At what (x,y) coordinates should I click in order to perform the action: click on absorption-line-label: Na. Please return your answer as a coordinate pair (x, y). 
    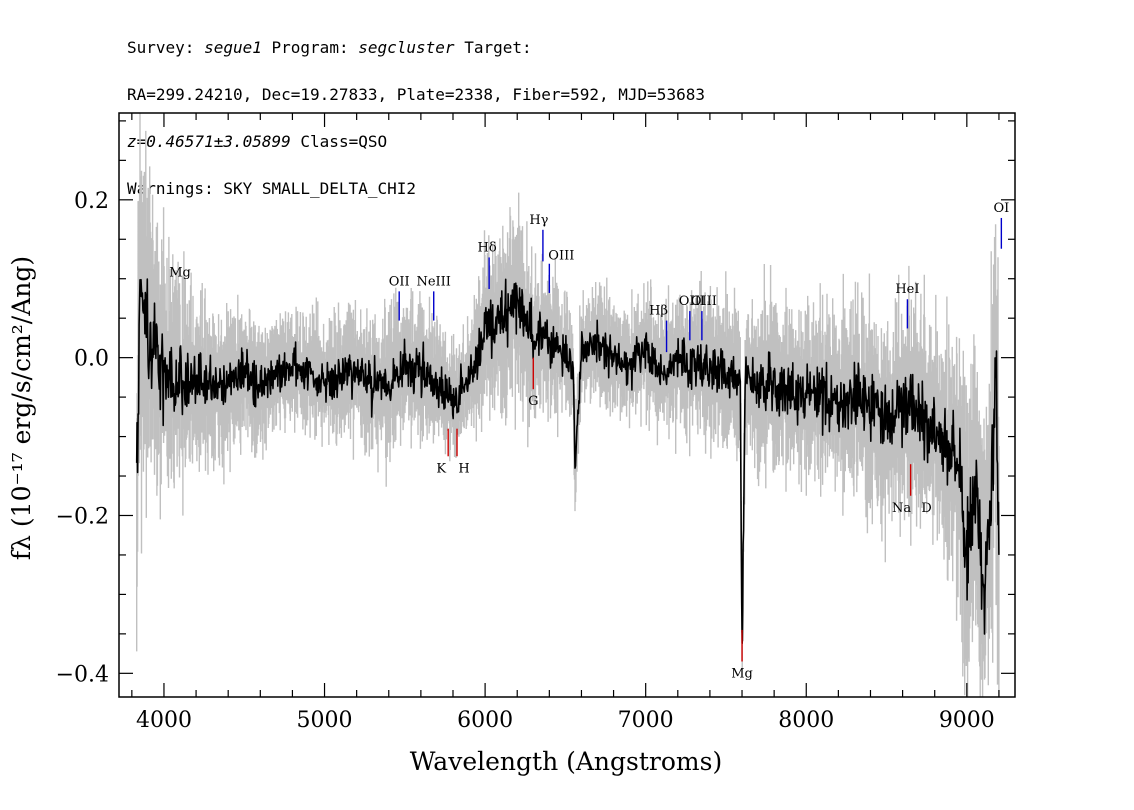
    Looking at the image, I should click on (901, 508).